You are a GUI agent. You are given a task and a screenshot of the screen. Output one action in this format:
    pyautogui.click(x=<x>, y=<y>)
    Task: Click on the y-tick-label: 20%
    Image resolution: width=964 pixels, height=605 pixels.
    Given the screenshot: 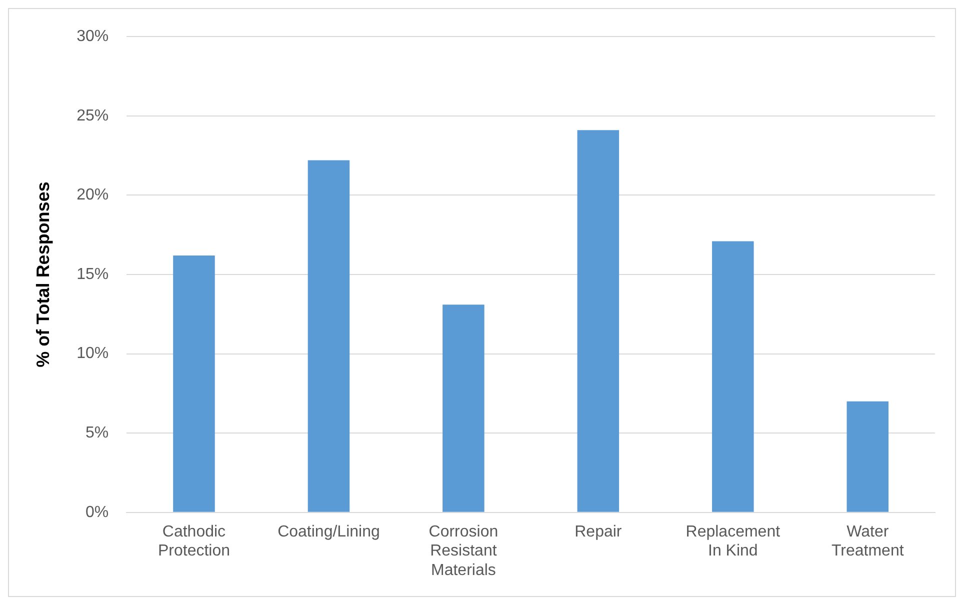 What is the action you would take?
    pyautogui.click(x=92, y=195)
    